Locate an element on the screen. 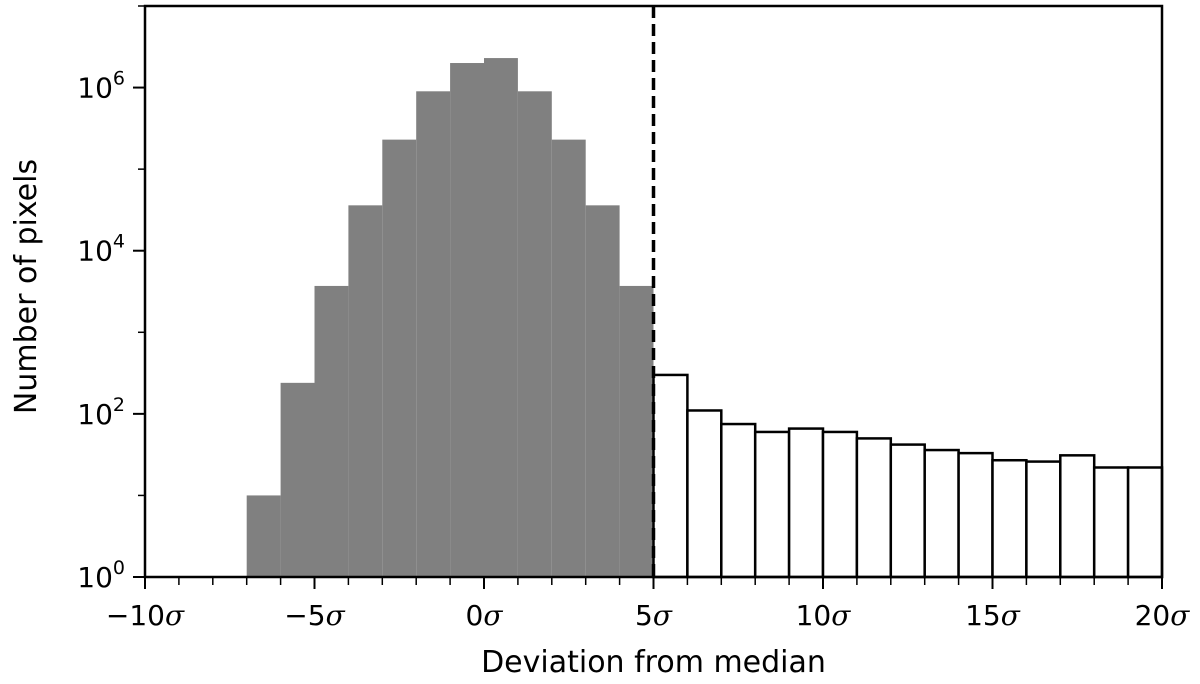  x-tick-label: 10σ is located at coordinates (824, 615).